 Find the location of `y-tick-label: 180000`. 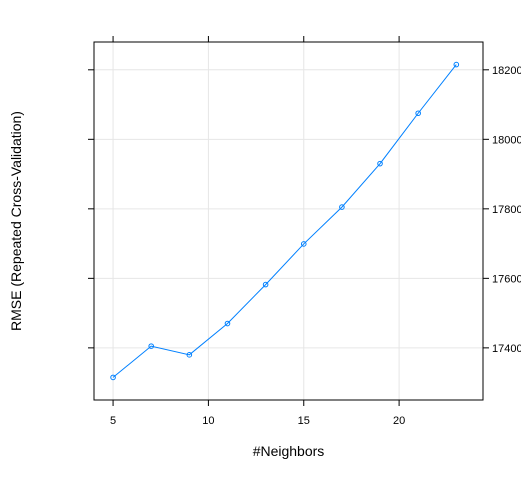

y-tick-label: 180000 is located at coordinates (506, 140).